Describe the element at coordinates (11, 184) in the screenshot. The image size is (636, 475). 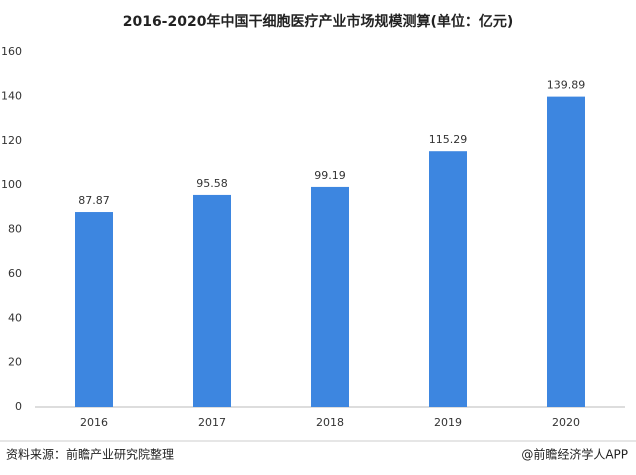
I see `y-tick-label: 100` at that location.